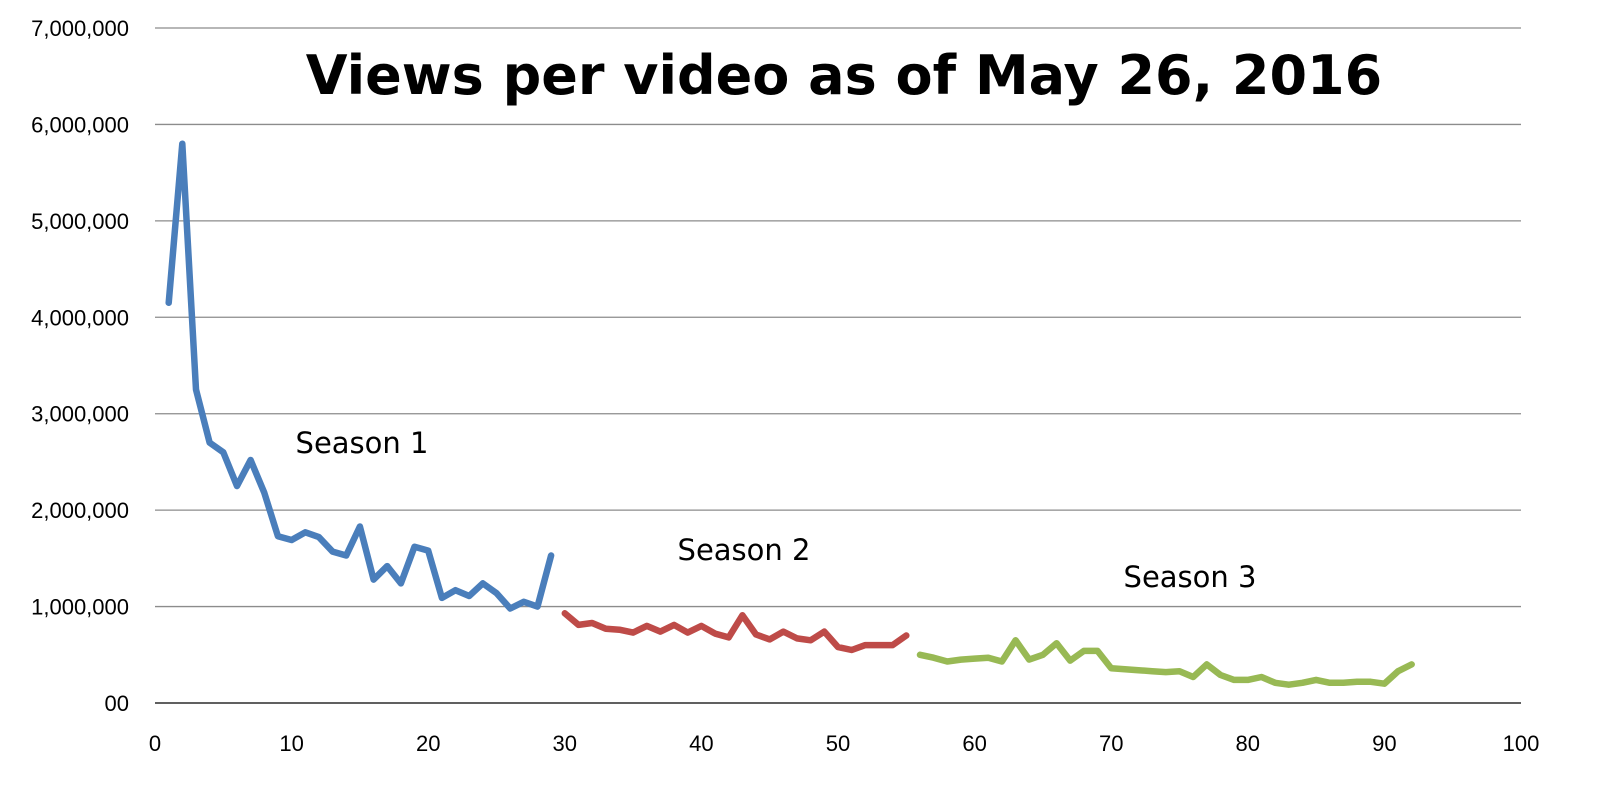 Image resolution: width=1619 pixels, height=795 pixels. I want to click on y-tick-label: 2,000,000, so click(80, 510).